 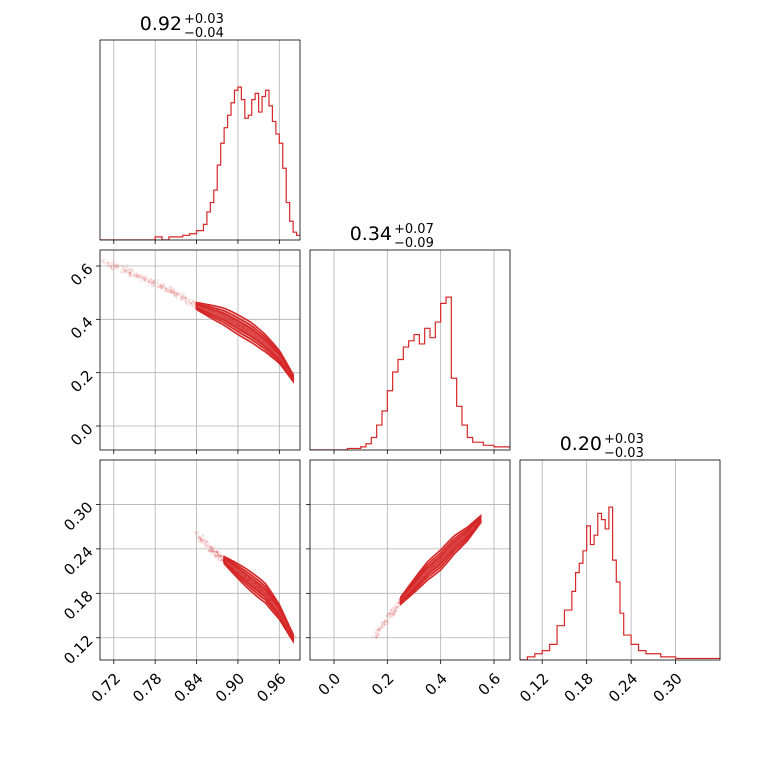 I want to click on y-tick-label: 0.18, so click(x=78, y=605).